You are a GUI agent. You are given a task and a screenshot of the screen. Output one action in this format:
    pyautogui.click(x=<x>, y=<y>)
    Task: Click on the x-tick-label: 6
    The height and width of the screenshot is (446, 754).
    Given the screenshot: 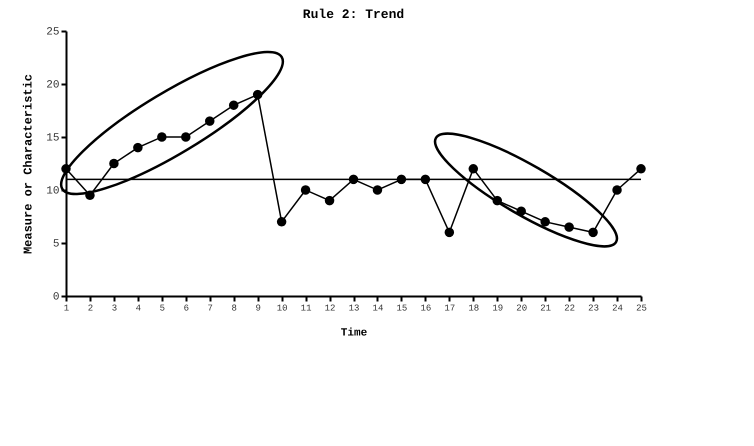 What is the action you would take?
    pyautogui.click(x=186, y=309)
    